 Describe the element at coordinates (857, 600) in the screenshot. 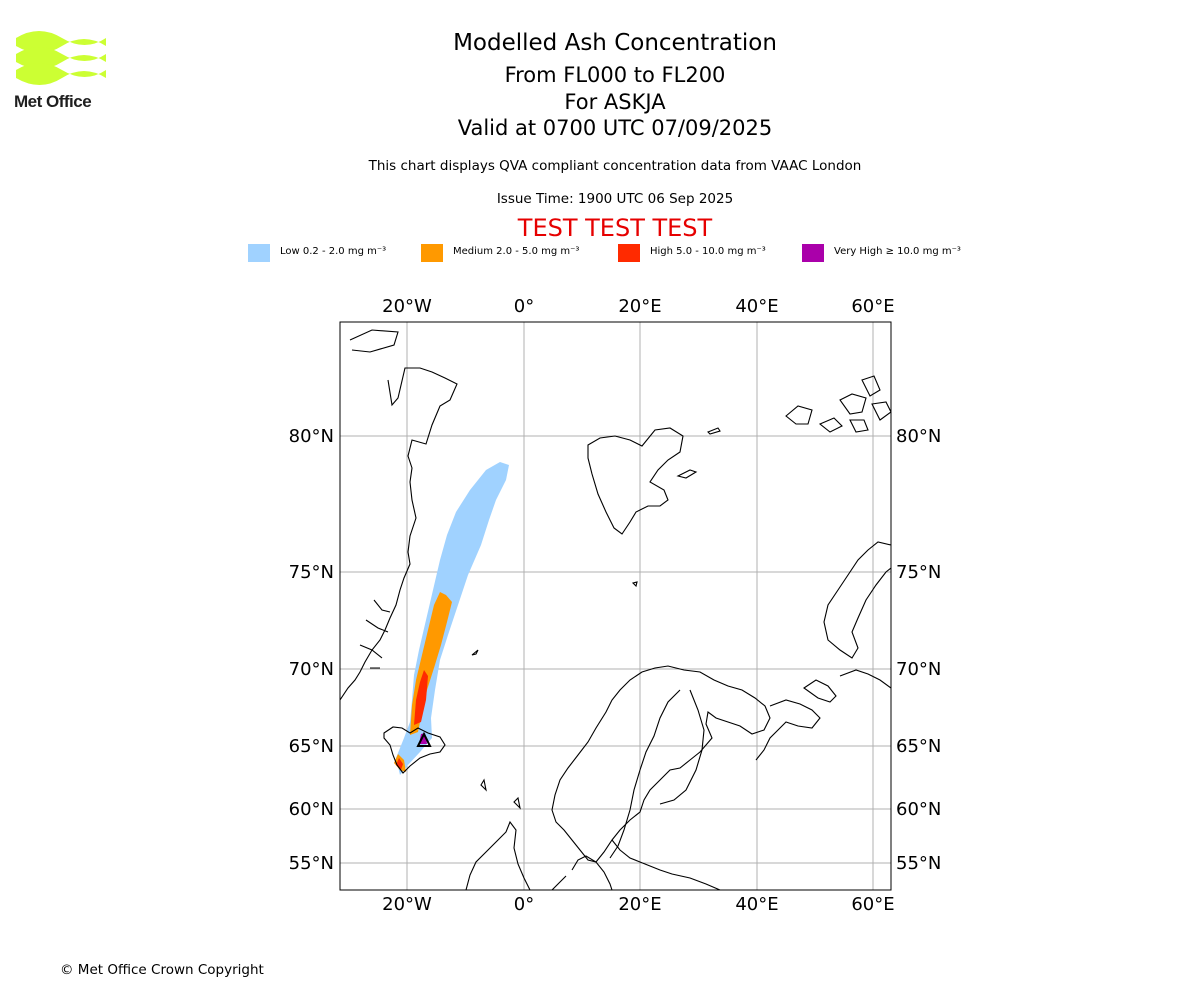

I see `coastline-novaya-zemlya` at that location.